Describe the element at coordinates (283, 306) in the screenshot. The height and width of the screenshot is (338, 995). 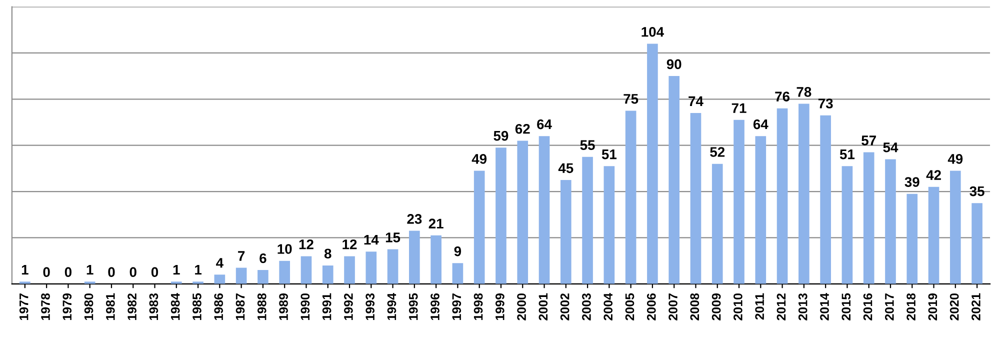
I see `x-tick-label: 1989` at that location.